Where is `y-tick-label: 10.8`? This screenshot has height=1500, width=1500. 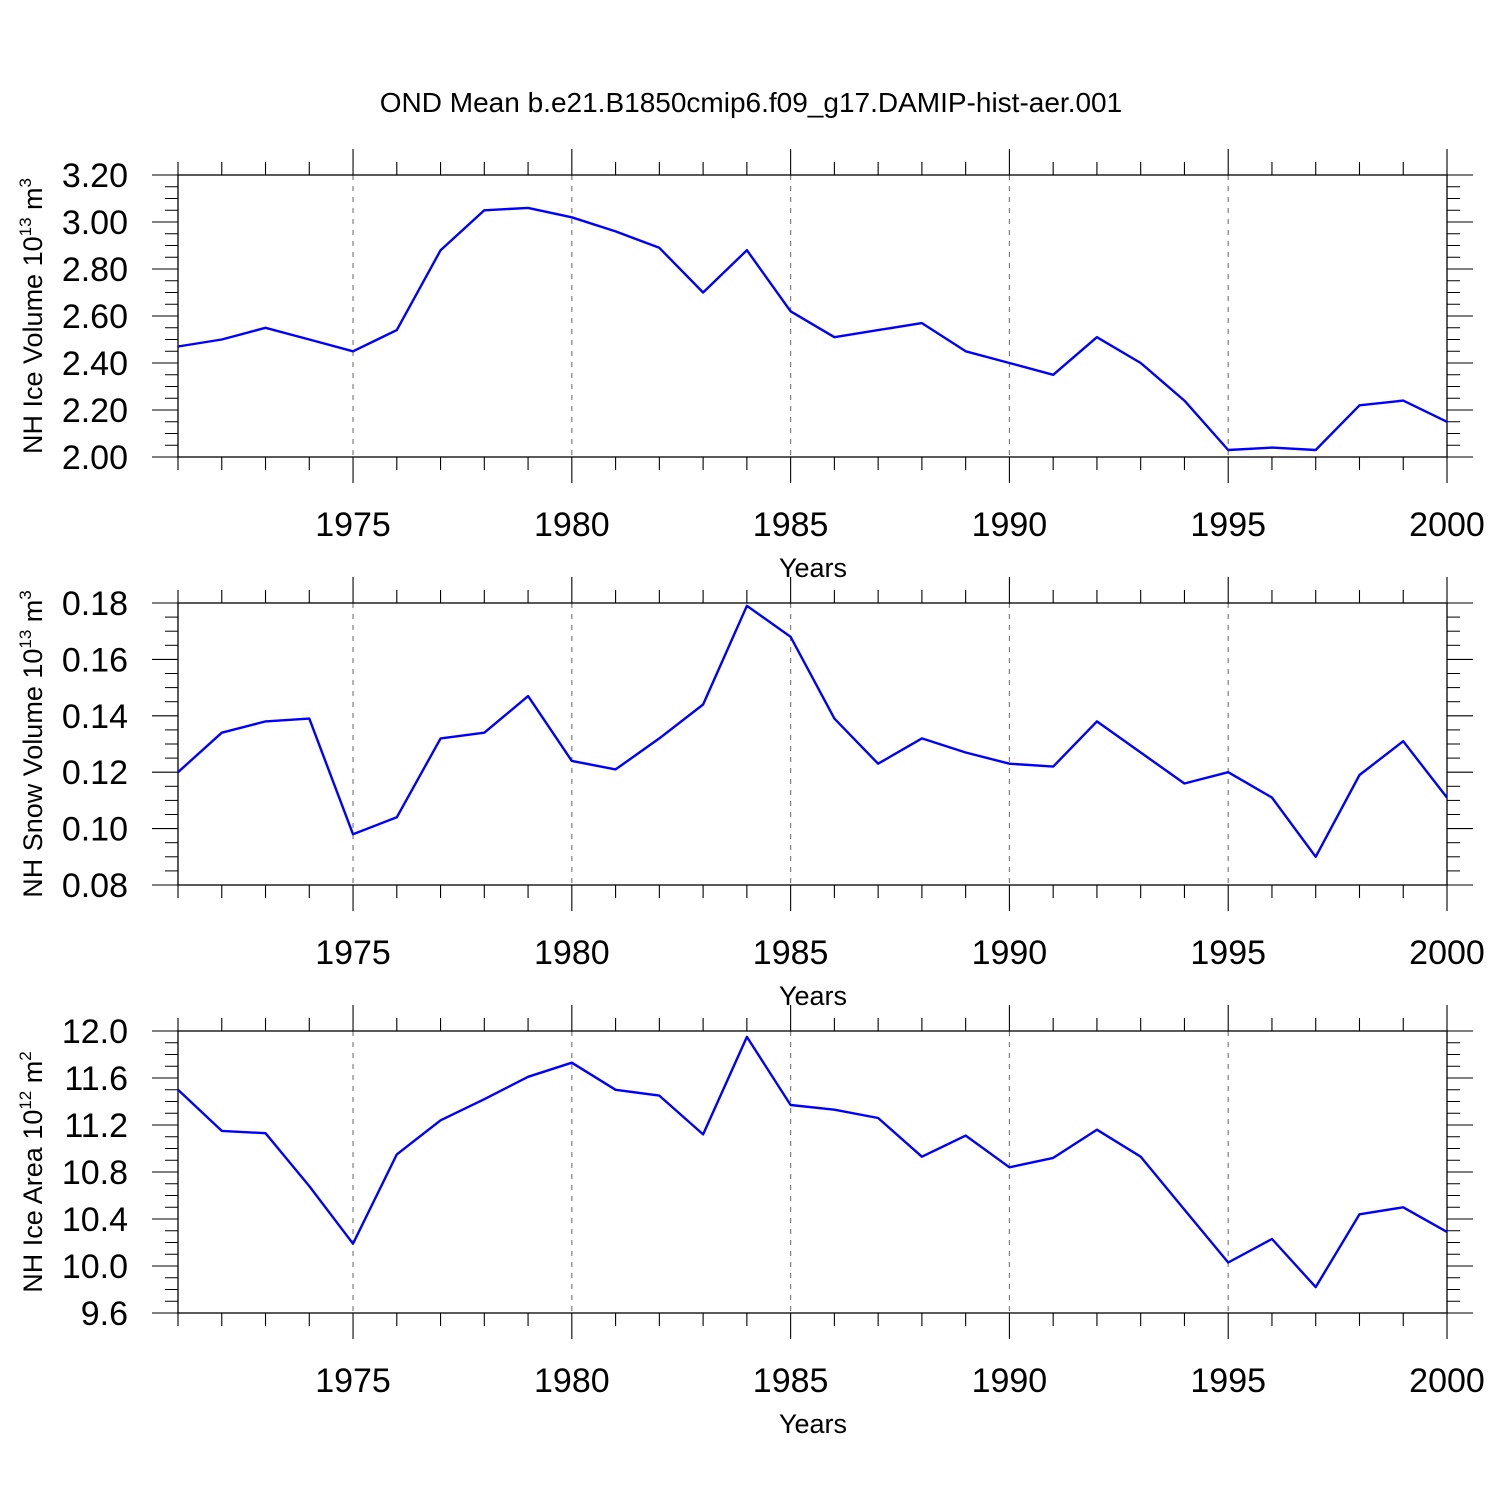
y-tick-label: 10.8 is located at coordinates (95, 1173).